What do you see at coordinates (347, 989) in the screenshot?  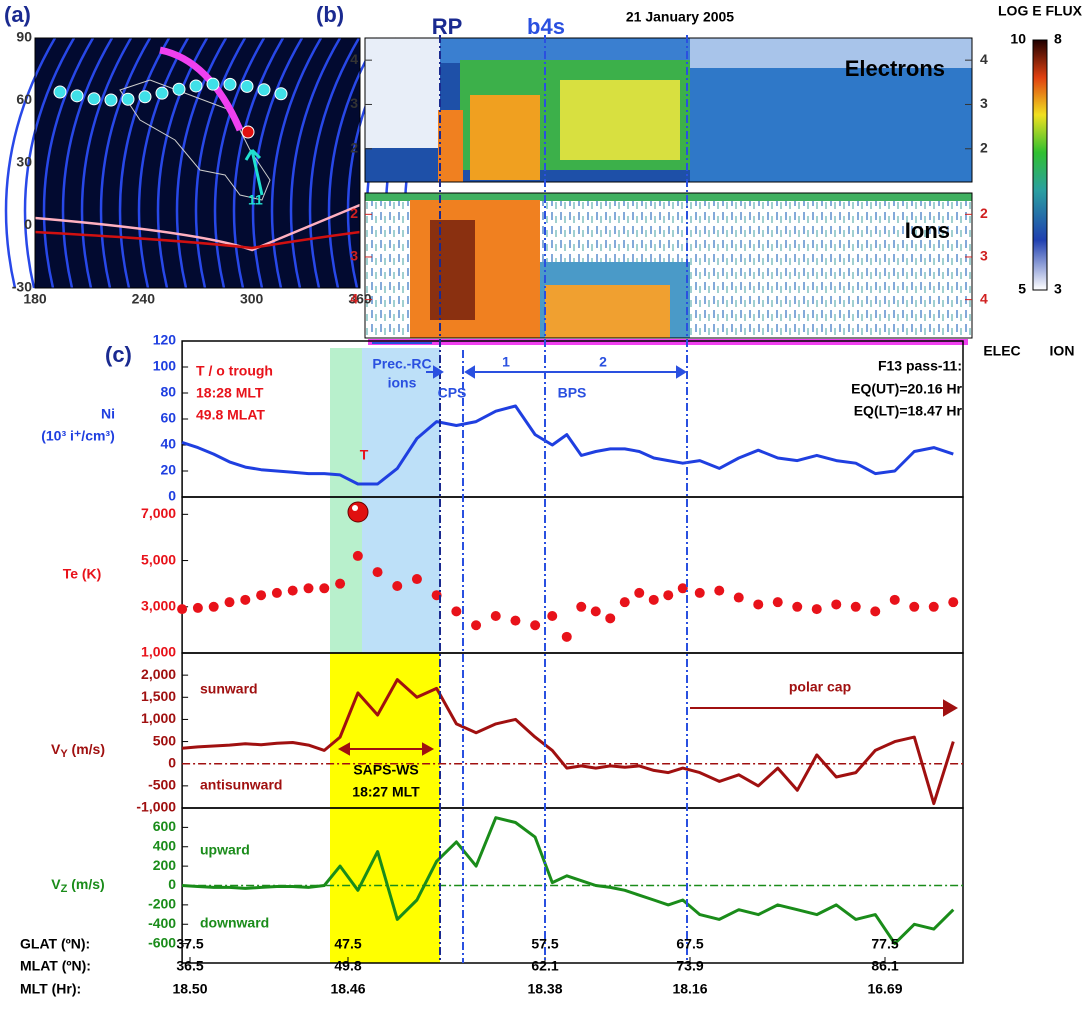 I see `x-tick-label: 18.46` at bounding box center [347, 989].